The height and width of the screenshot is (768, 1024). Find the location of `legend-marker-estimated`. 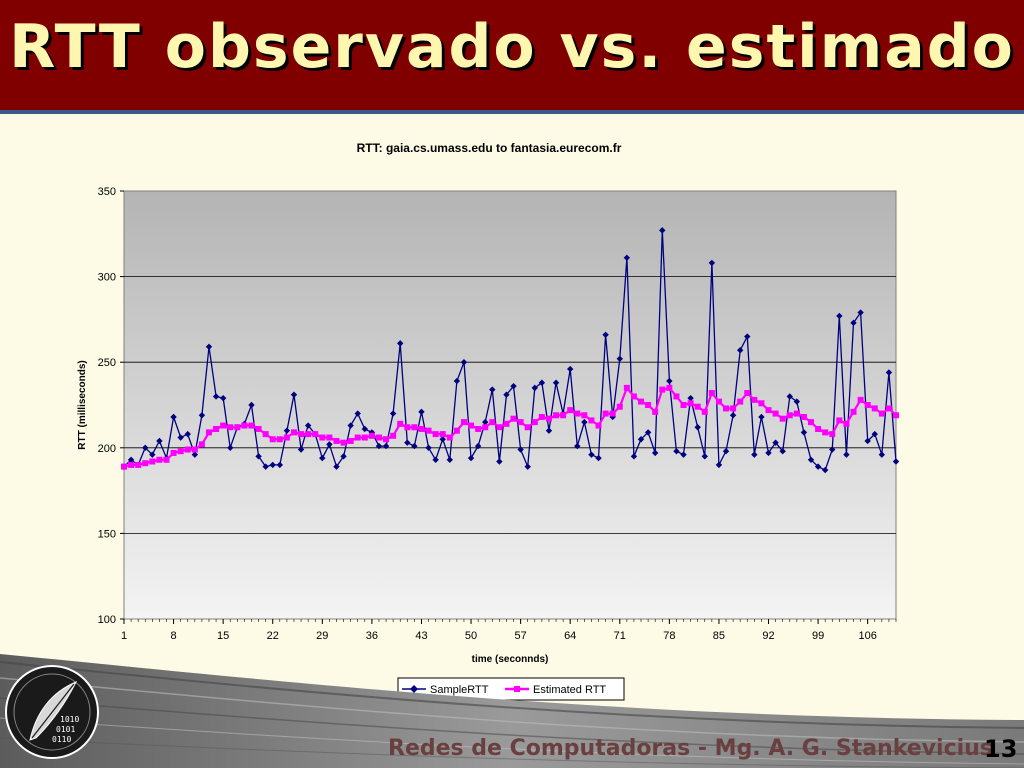

legend-marker-estimated is located at coordinates (517, 689).